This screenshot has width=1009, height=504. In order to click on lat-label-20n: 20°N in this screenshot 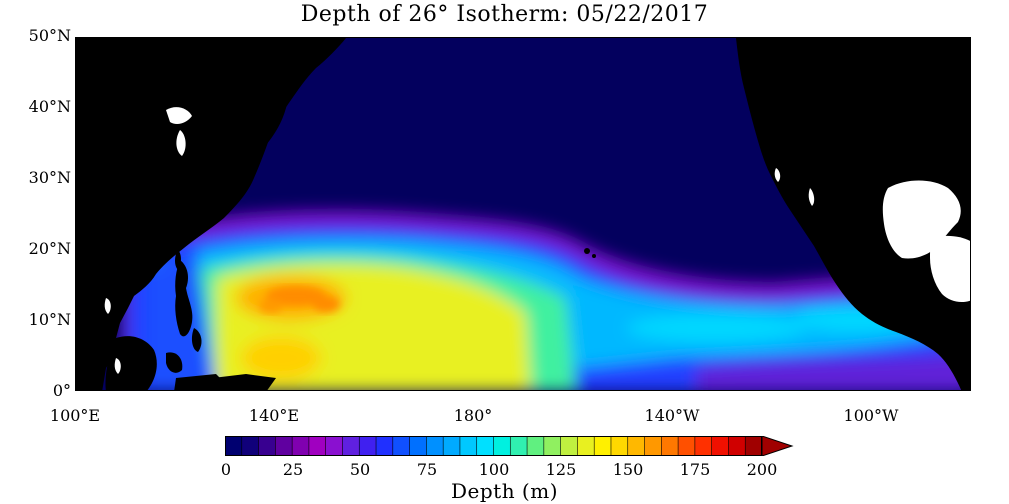, I will do `click(49, 248)`.